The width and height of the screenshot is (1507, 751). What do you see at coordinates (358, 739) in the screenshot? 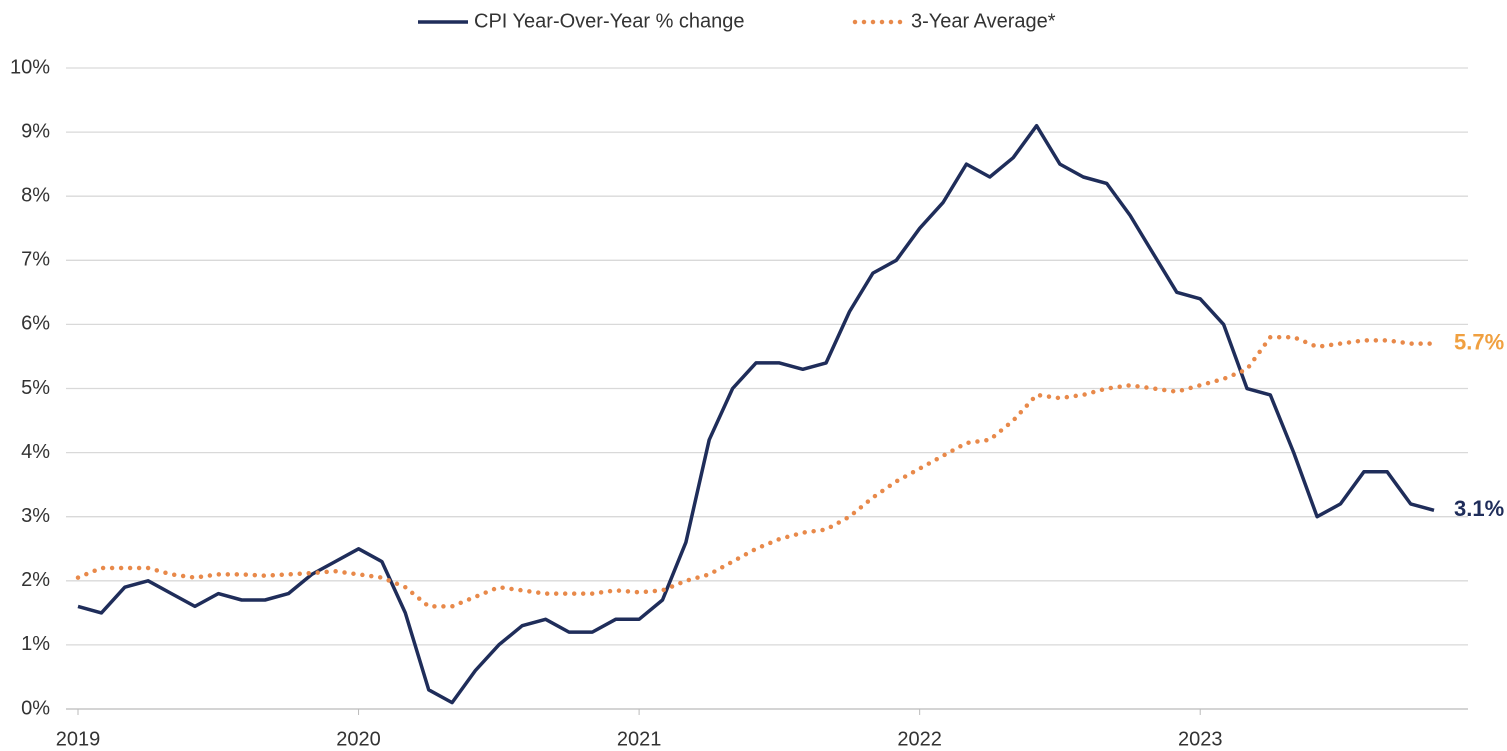
I see `x-tick-label: 2020` at bounding box center [358, 739].